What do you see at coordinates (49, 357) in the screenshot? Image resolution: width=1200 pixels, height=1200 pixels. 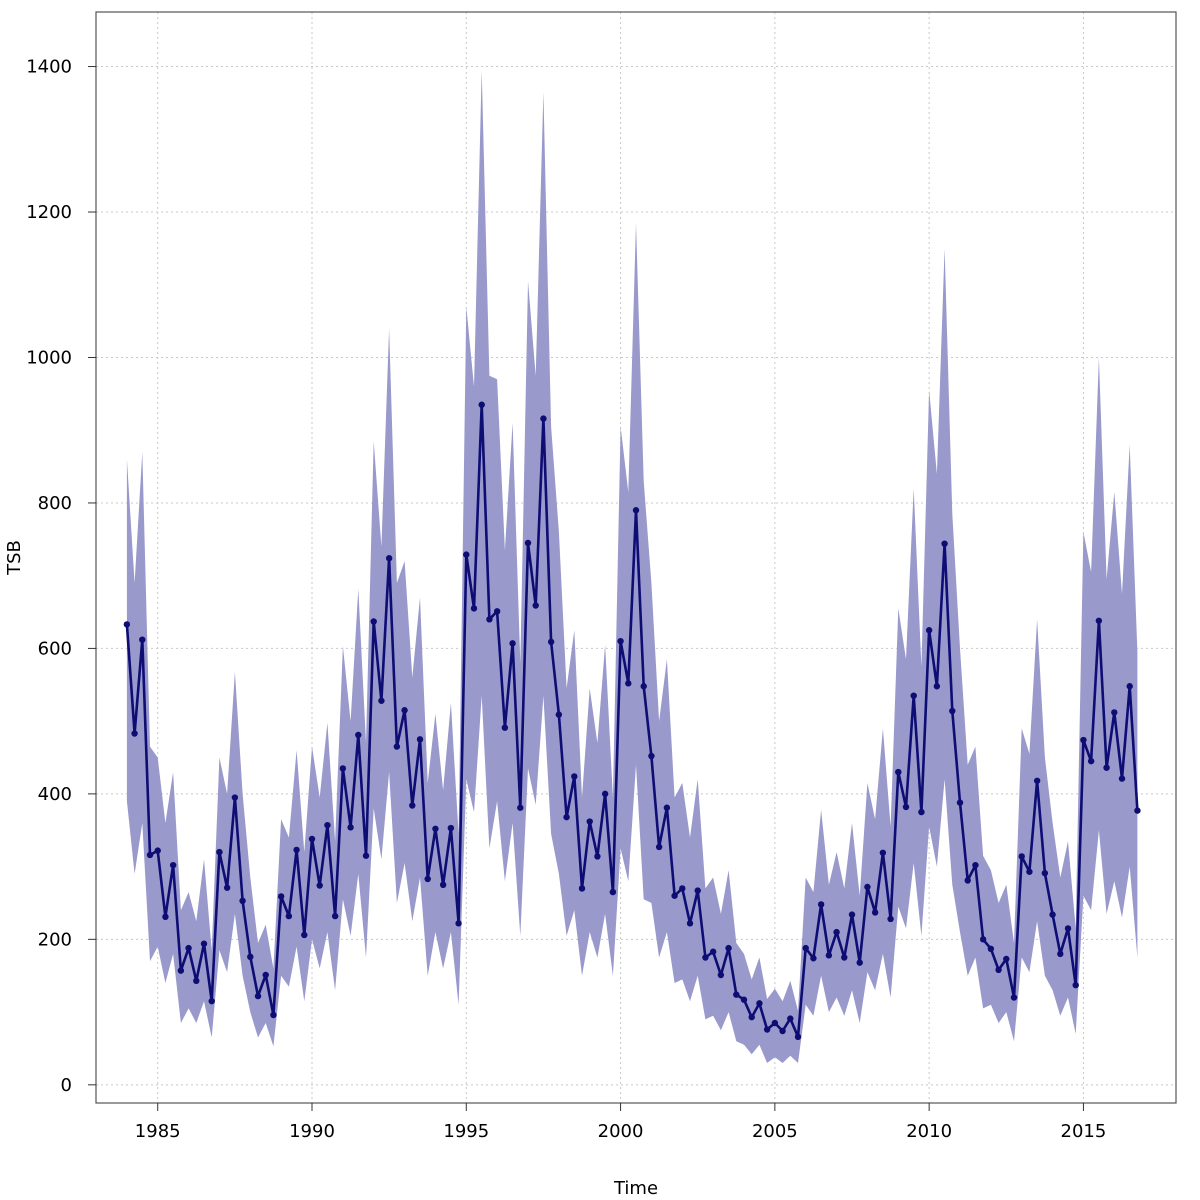 I see `y-tick-label: 1000` at bounding box center [49, 357].